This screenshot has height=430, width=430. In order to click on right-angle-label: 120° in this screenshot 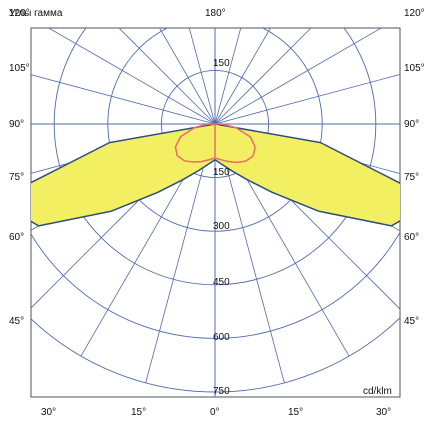, I will do `click(414, 13)`.